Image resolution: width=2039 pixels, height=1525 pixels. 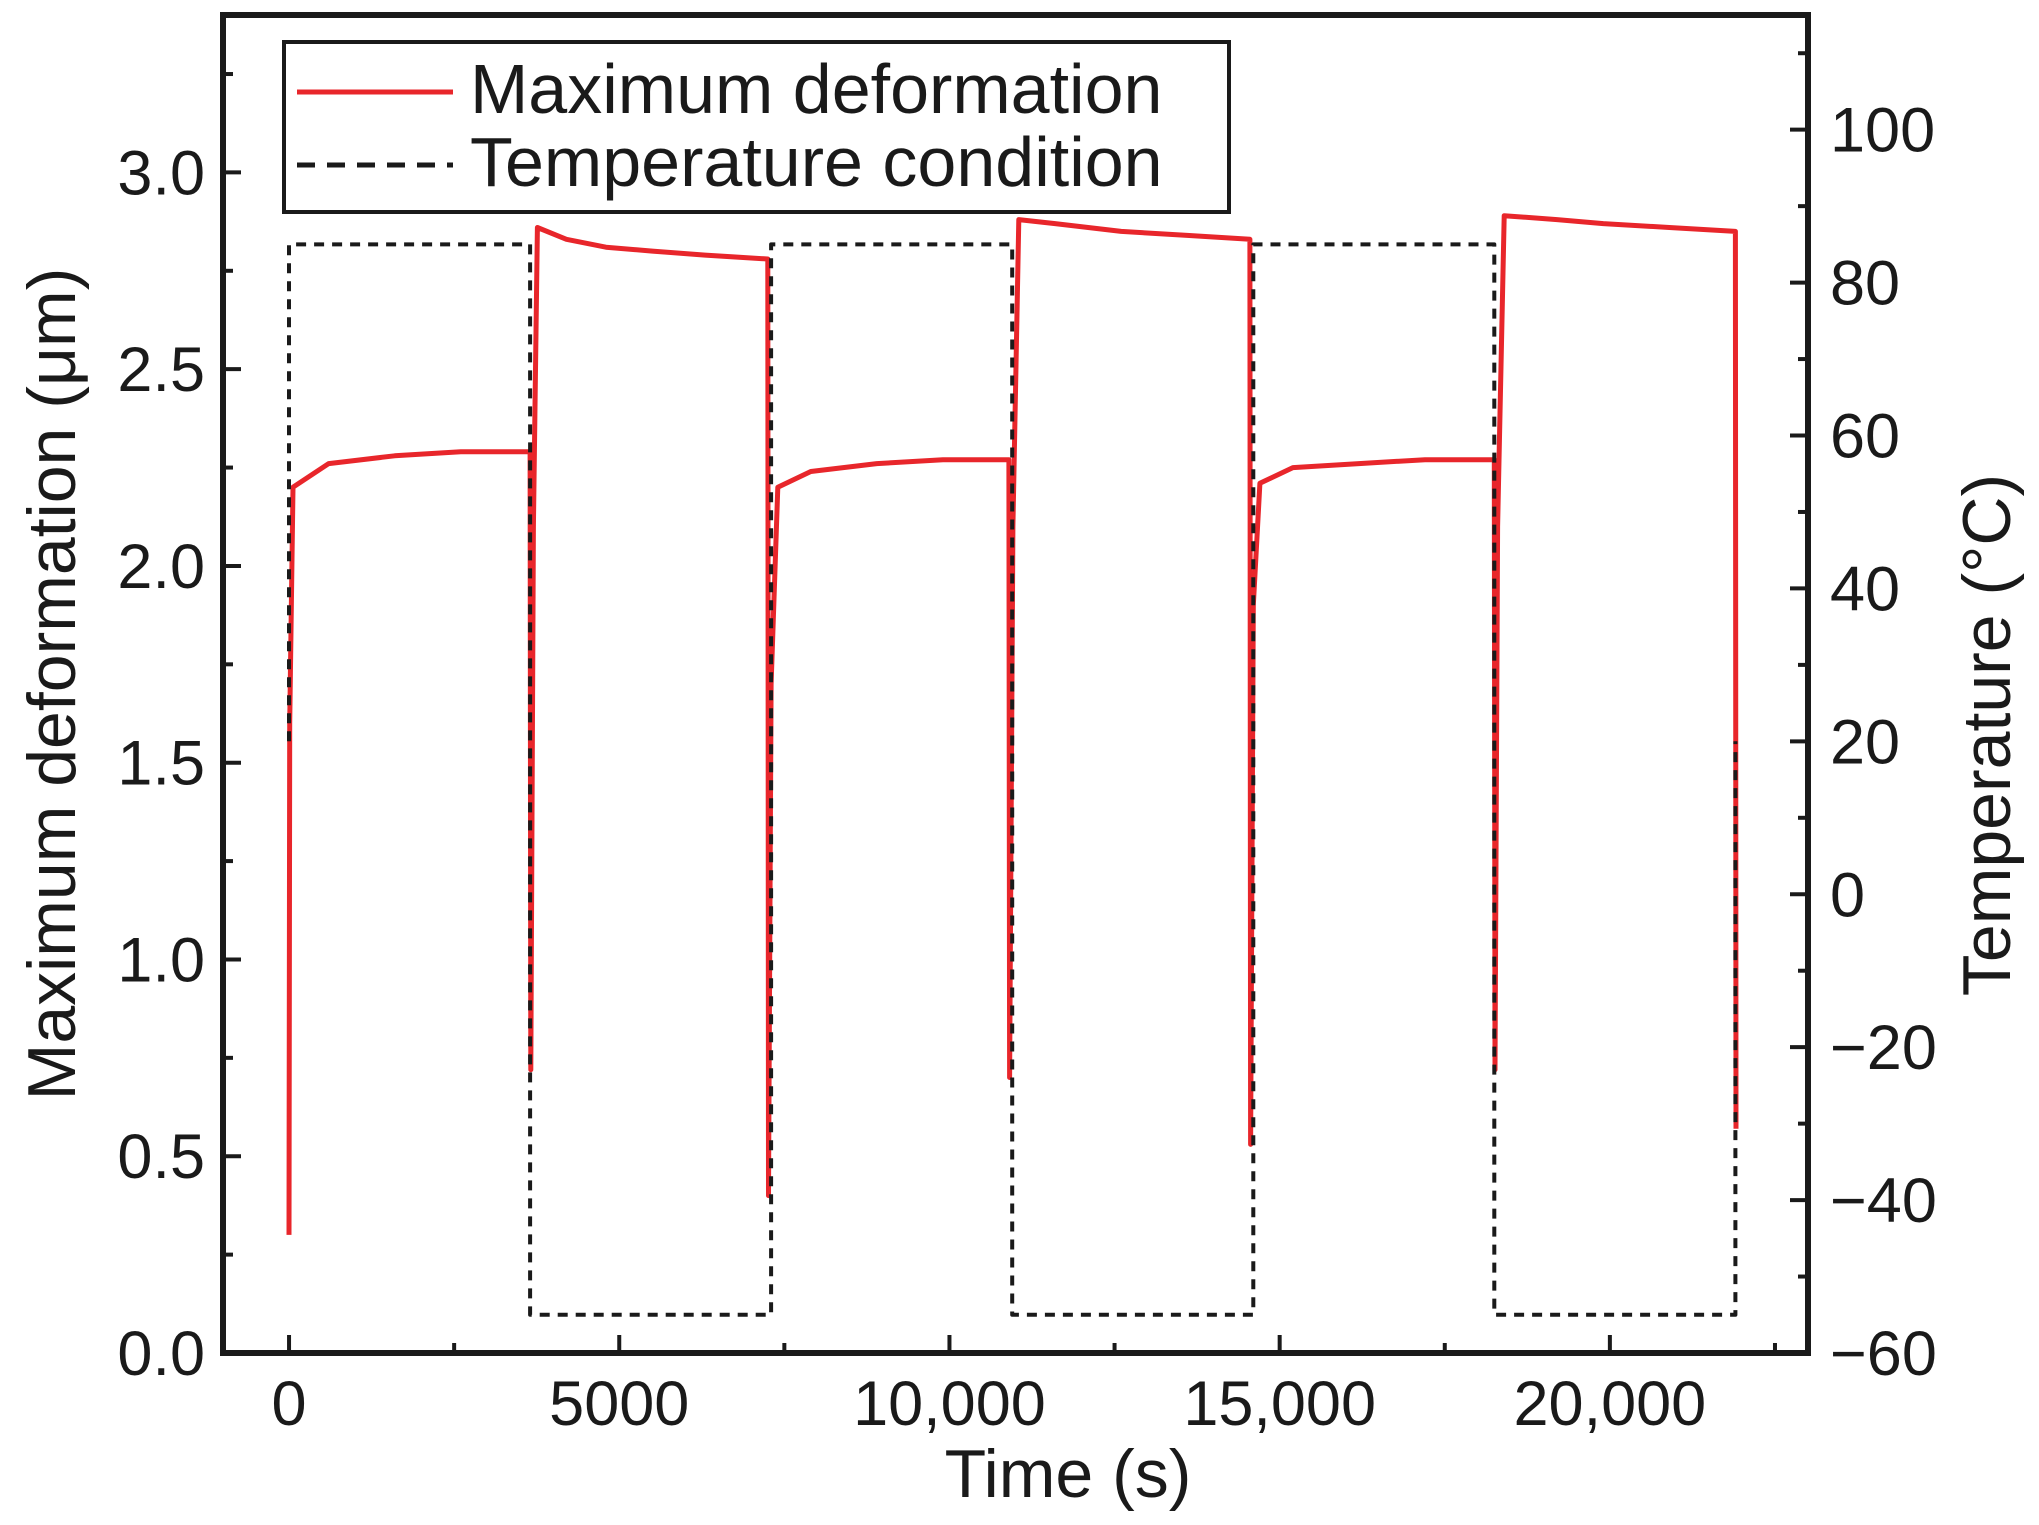 I want to click on y2-tick-label: 60, so click(x=1865, y=437).